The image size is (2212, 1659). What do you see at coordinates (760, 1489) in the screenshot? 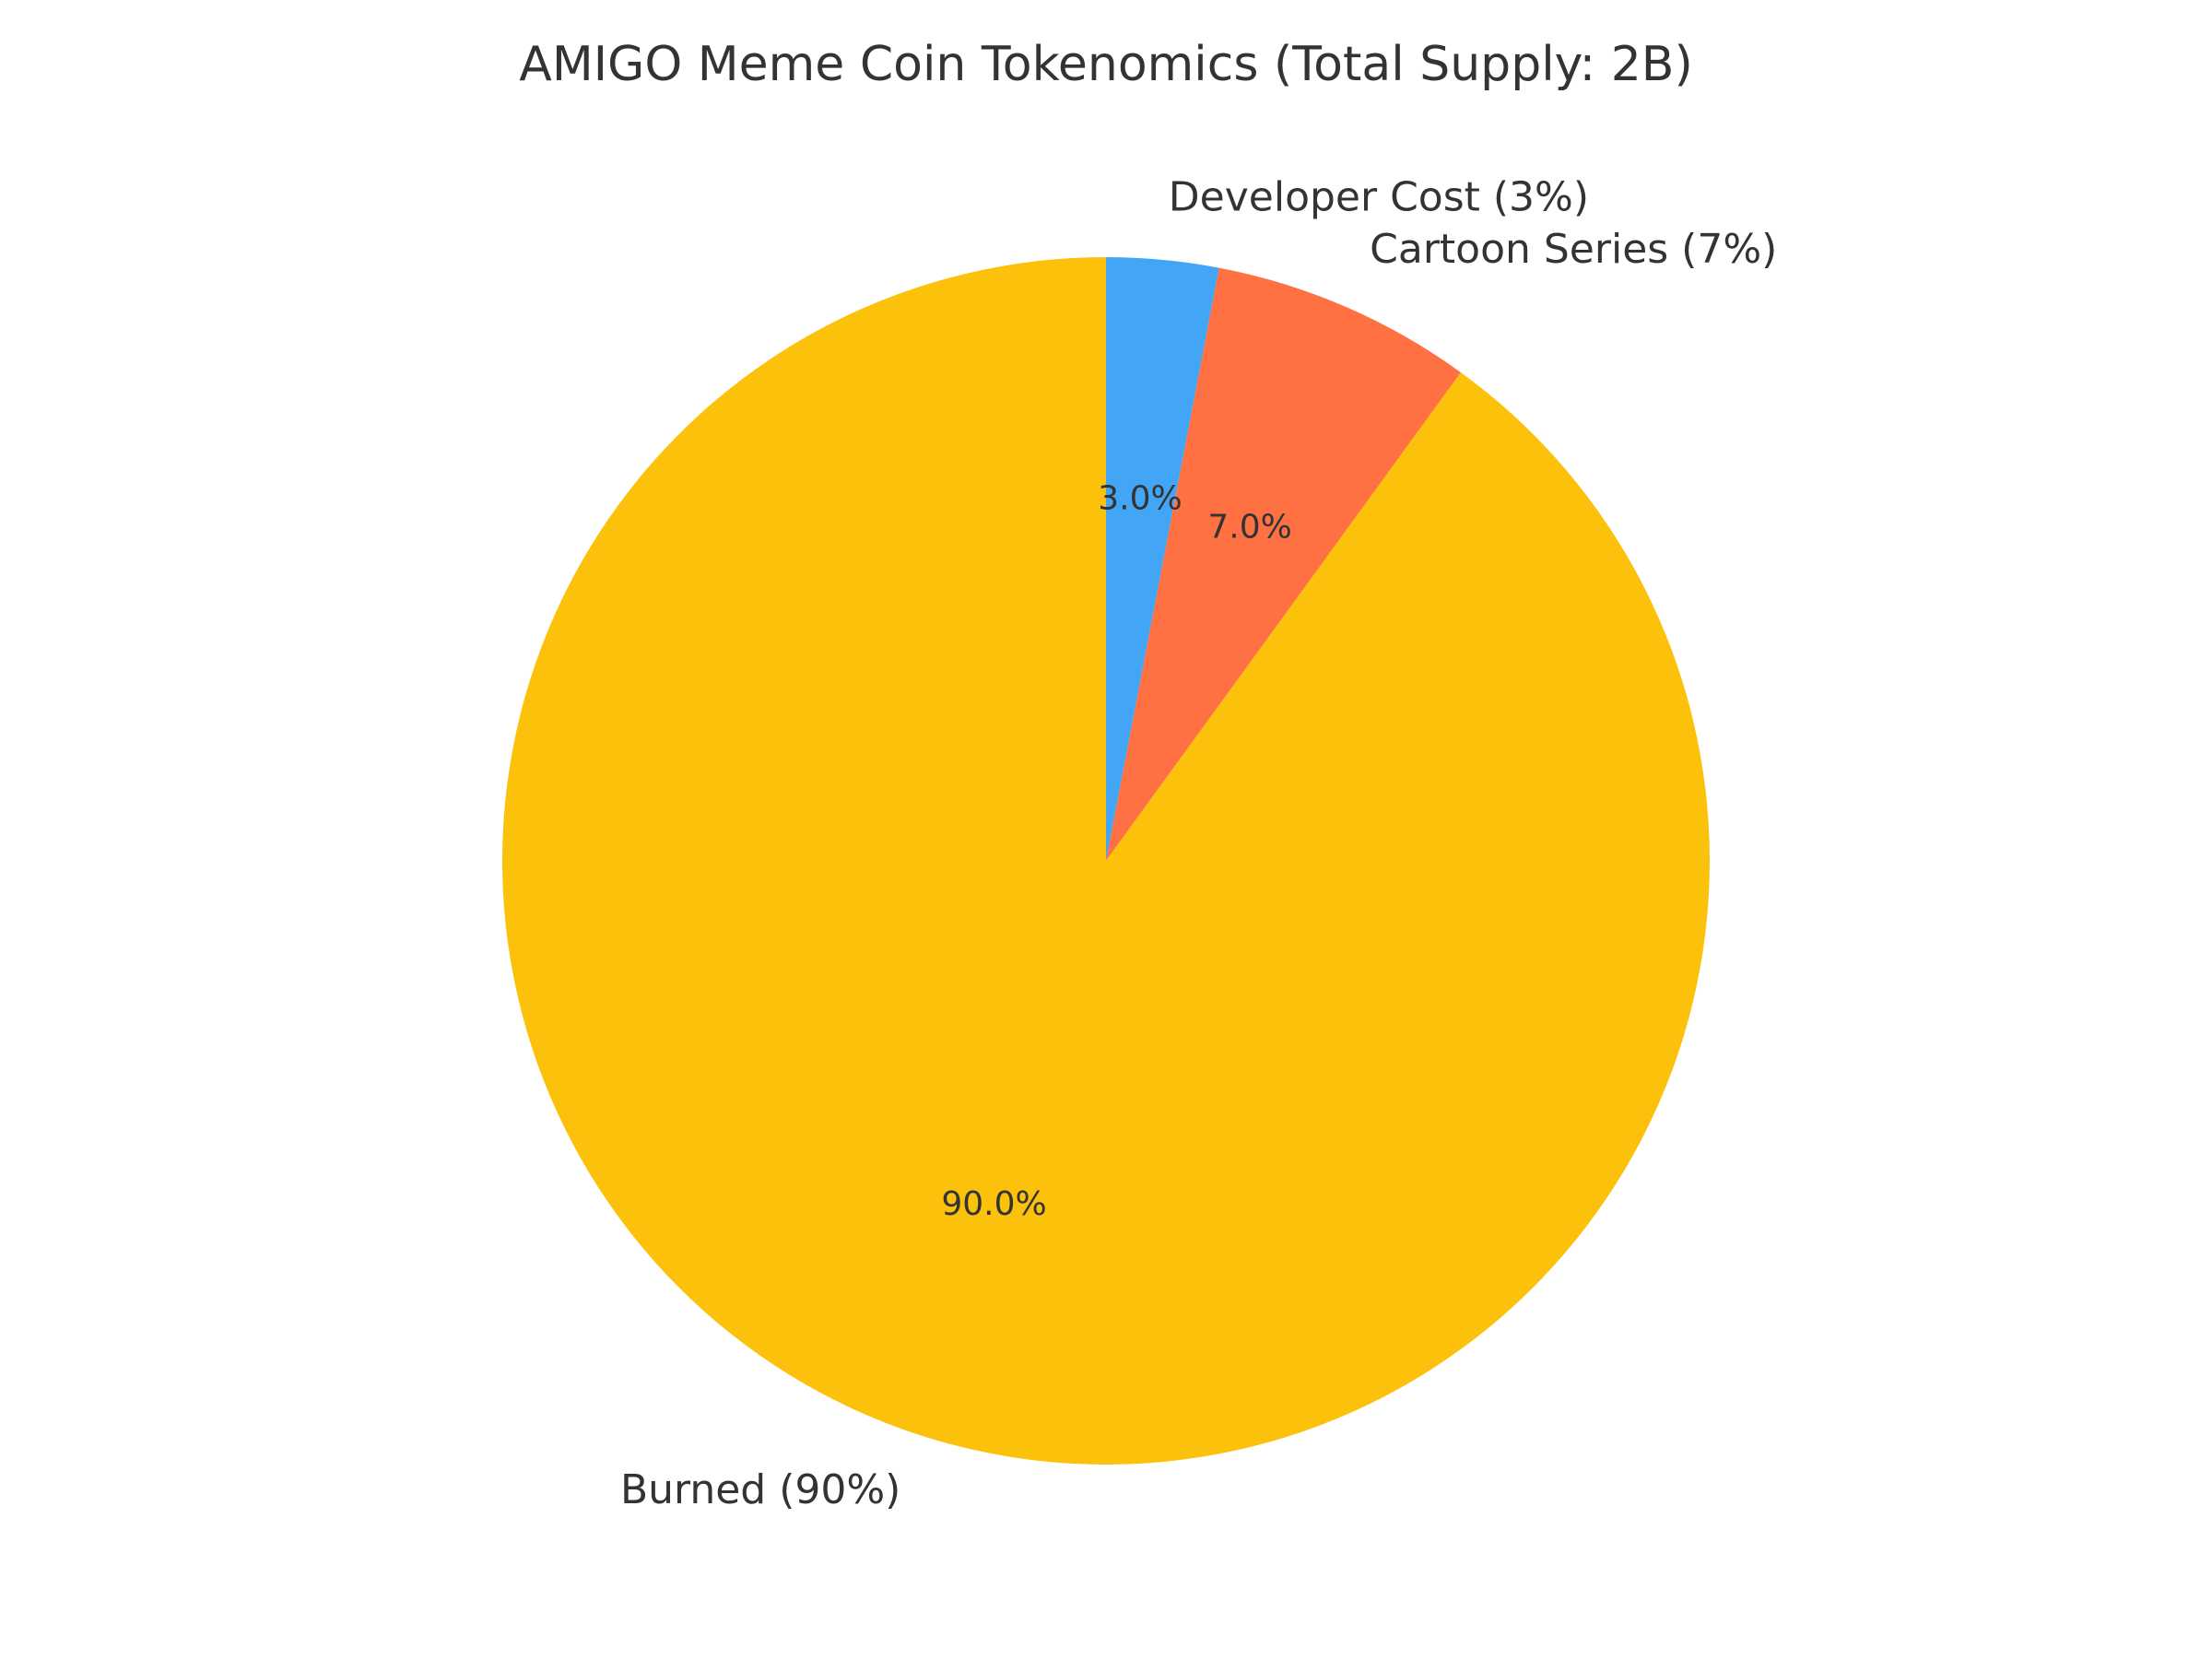
I see `slice-label: Burned (90%)` at bounding box center [760, 1489].